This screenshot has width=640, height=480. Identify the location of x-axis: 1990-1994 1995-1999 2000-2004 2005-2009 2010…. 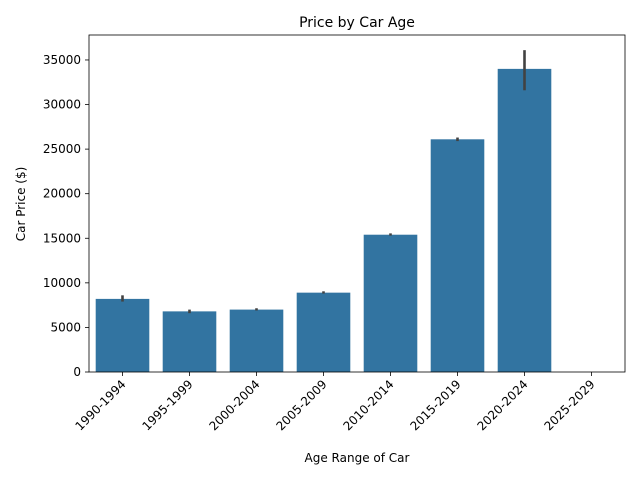
(335, 402).